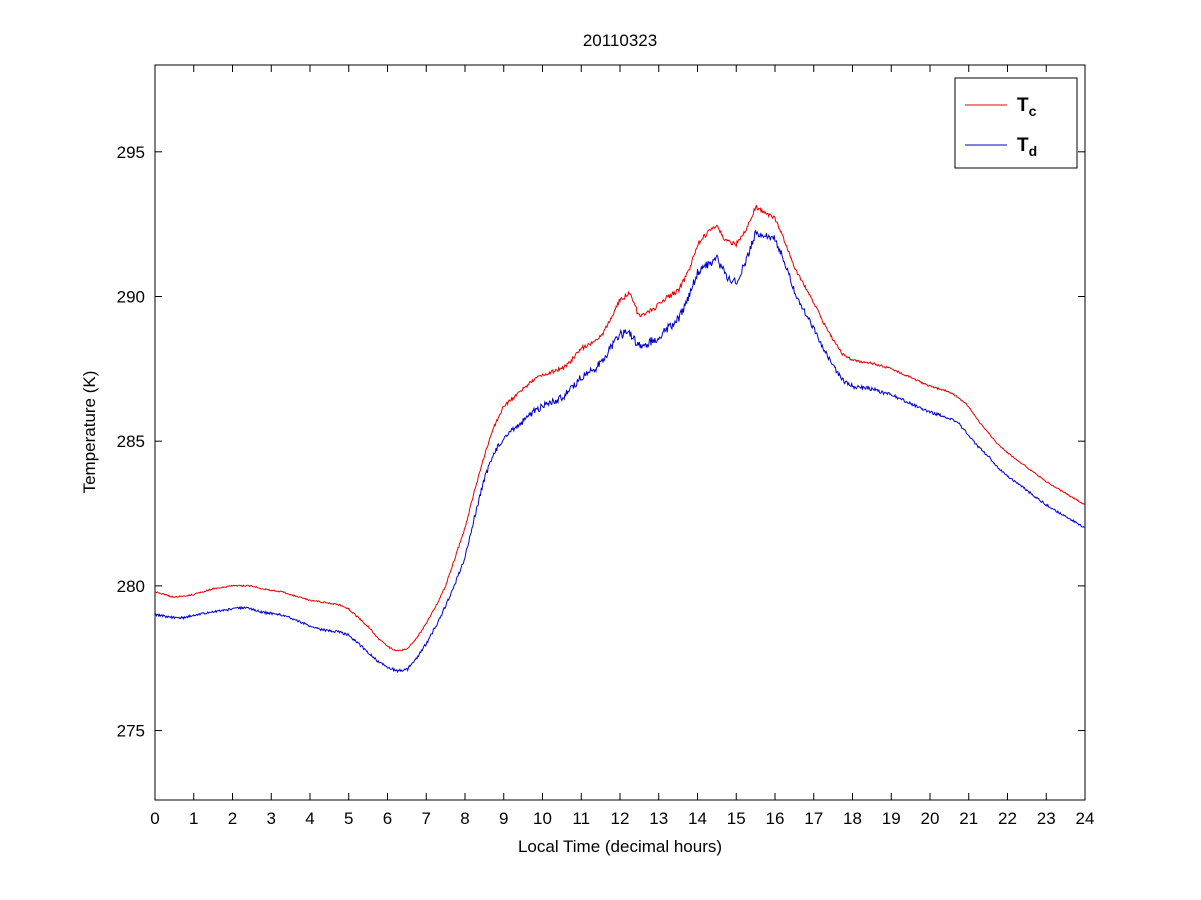  What do you see at coordinates (131, 152) in the screenshot?
I see `y-tick-label: 295` at bounding box center [131, 152].